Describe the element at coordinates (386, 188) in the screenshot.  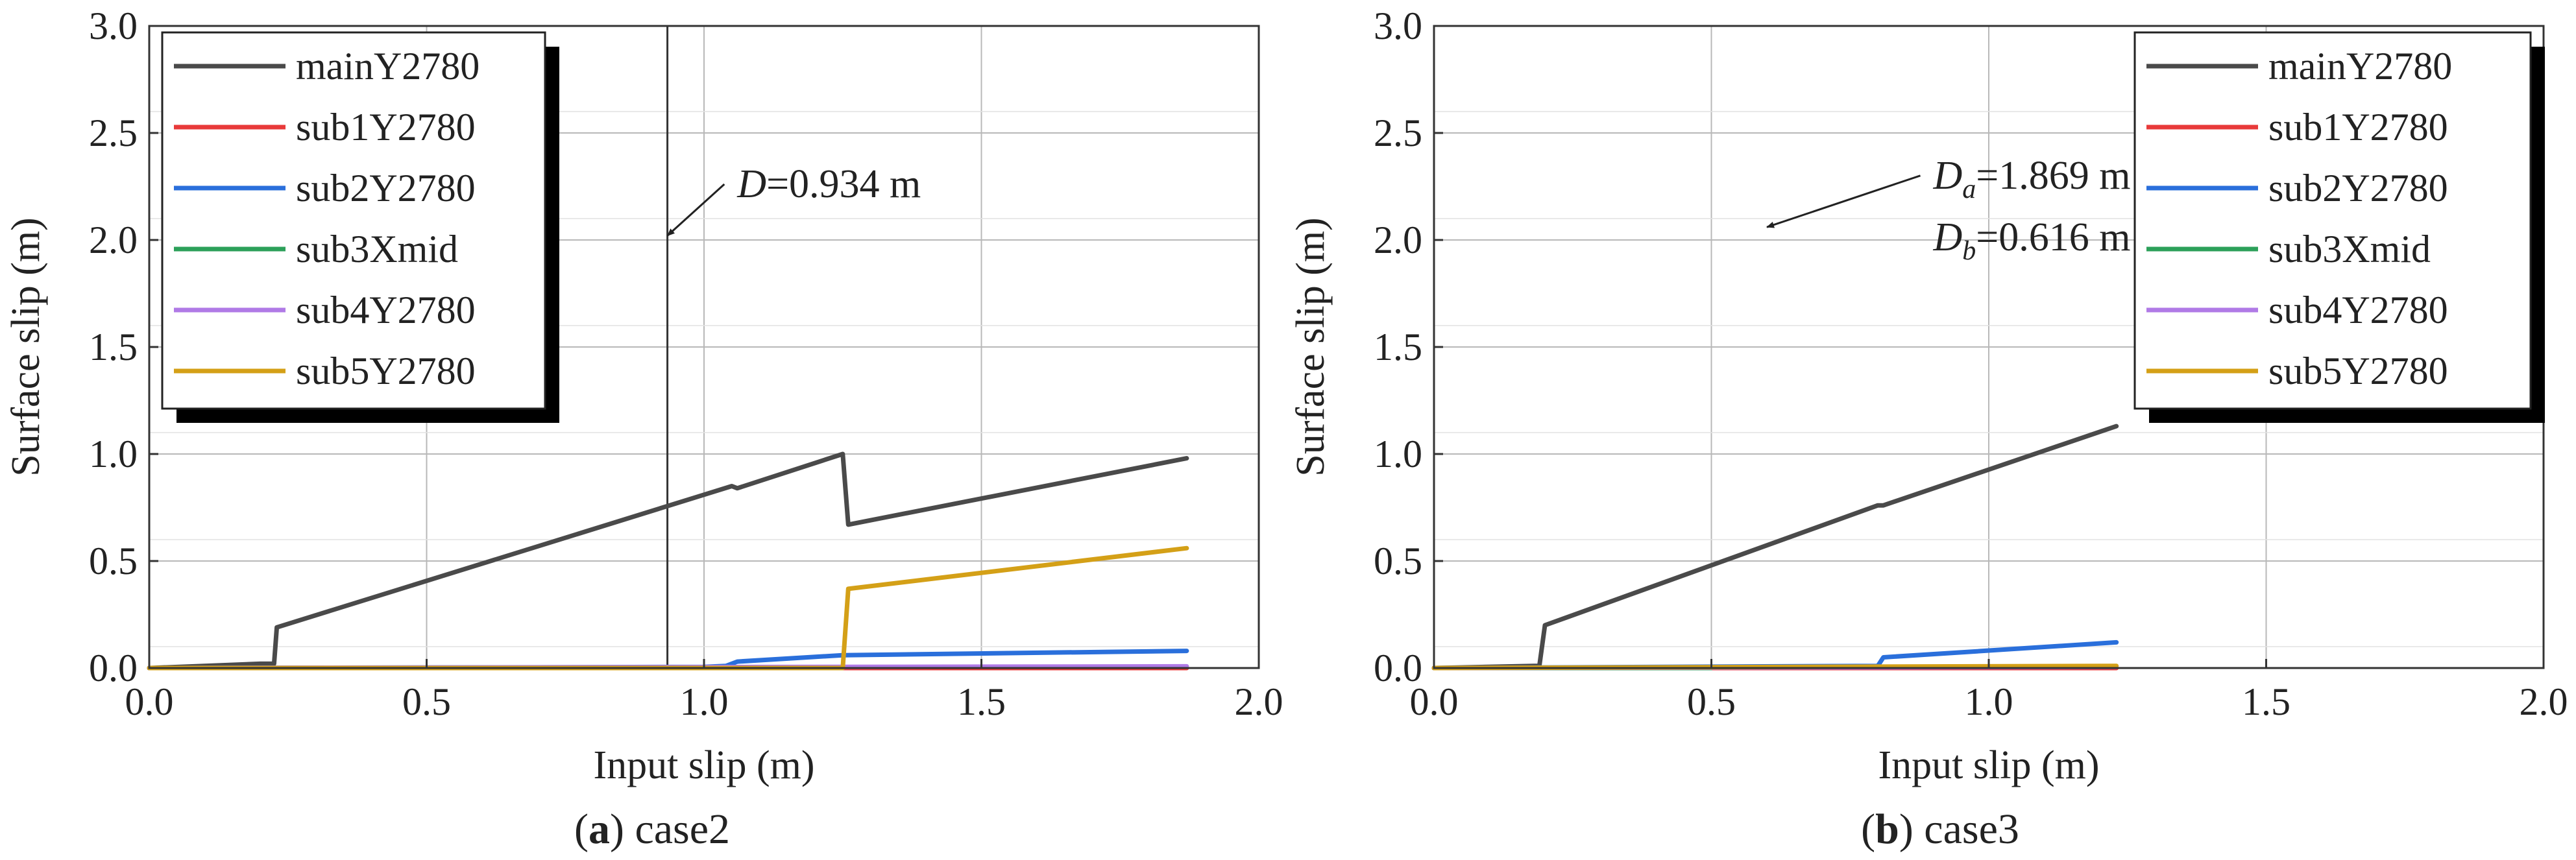
I see `panel-a-legend-label-sub2Y2780: sub2Y2780` at that location.